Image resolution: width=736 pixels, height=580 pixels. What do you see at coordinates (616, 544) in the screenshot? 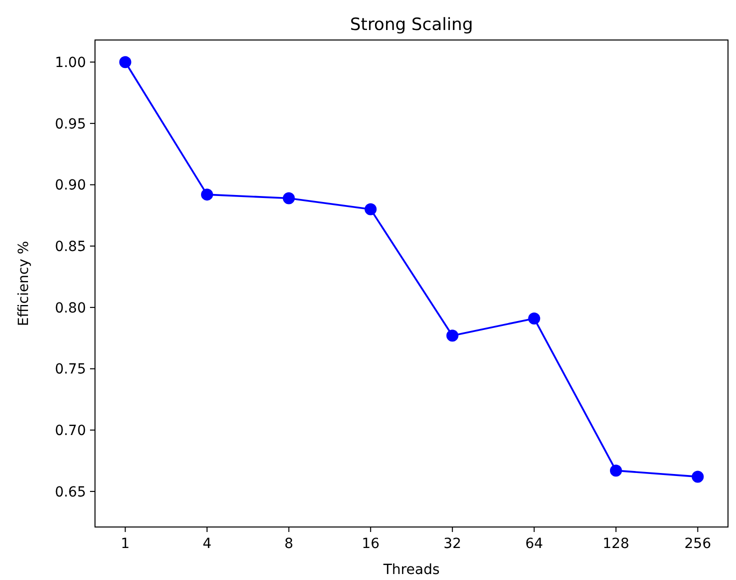
I see `x-tick-label: 128` at bounding box center [616, 544].